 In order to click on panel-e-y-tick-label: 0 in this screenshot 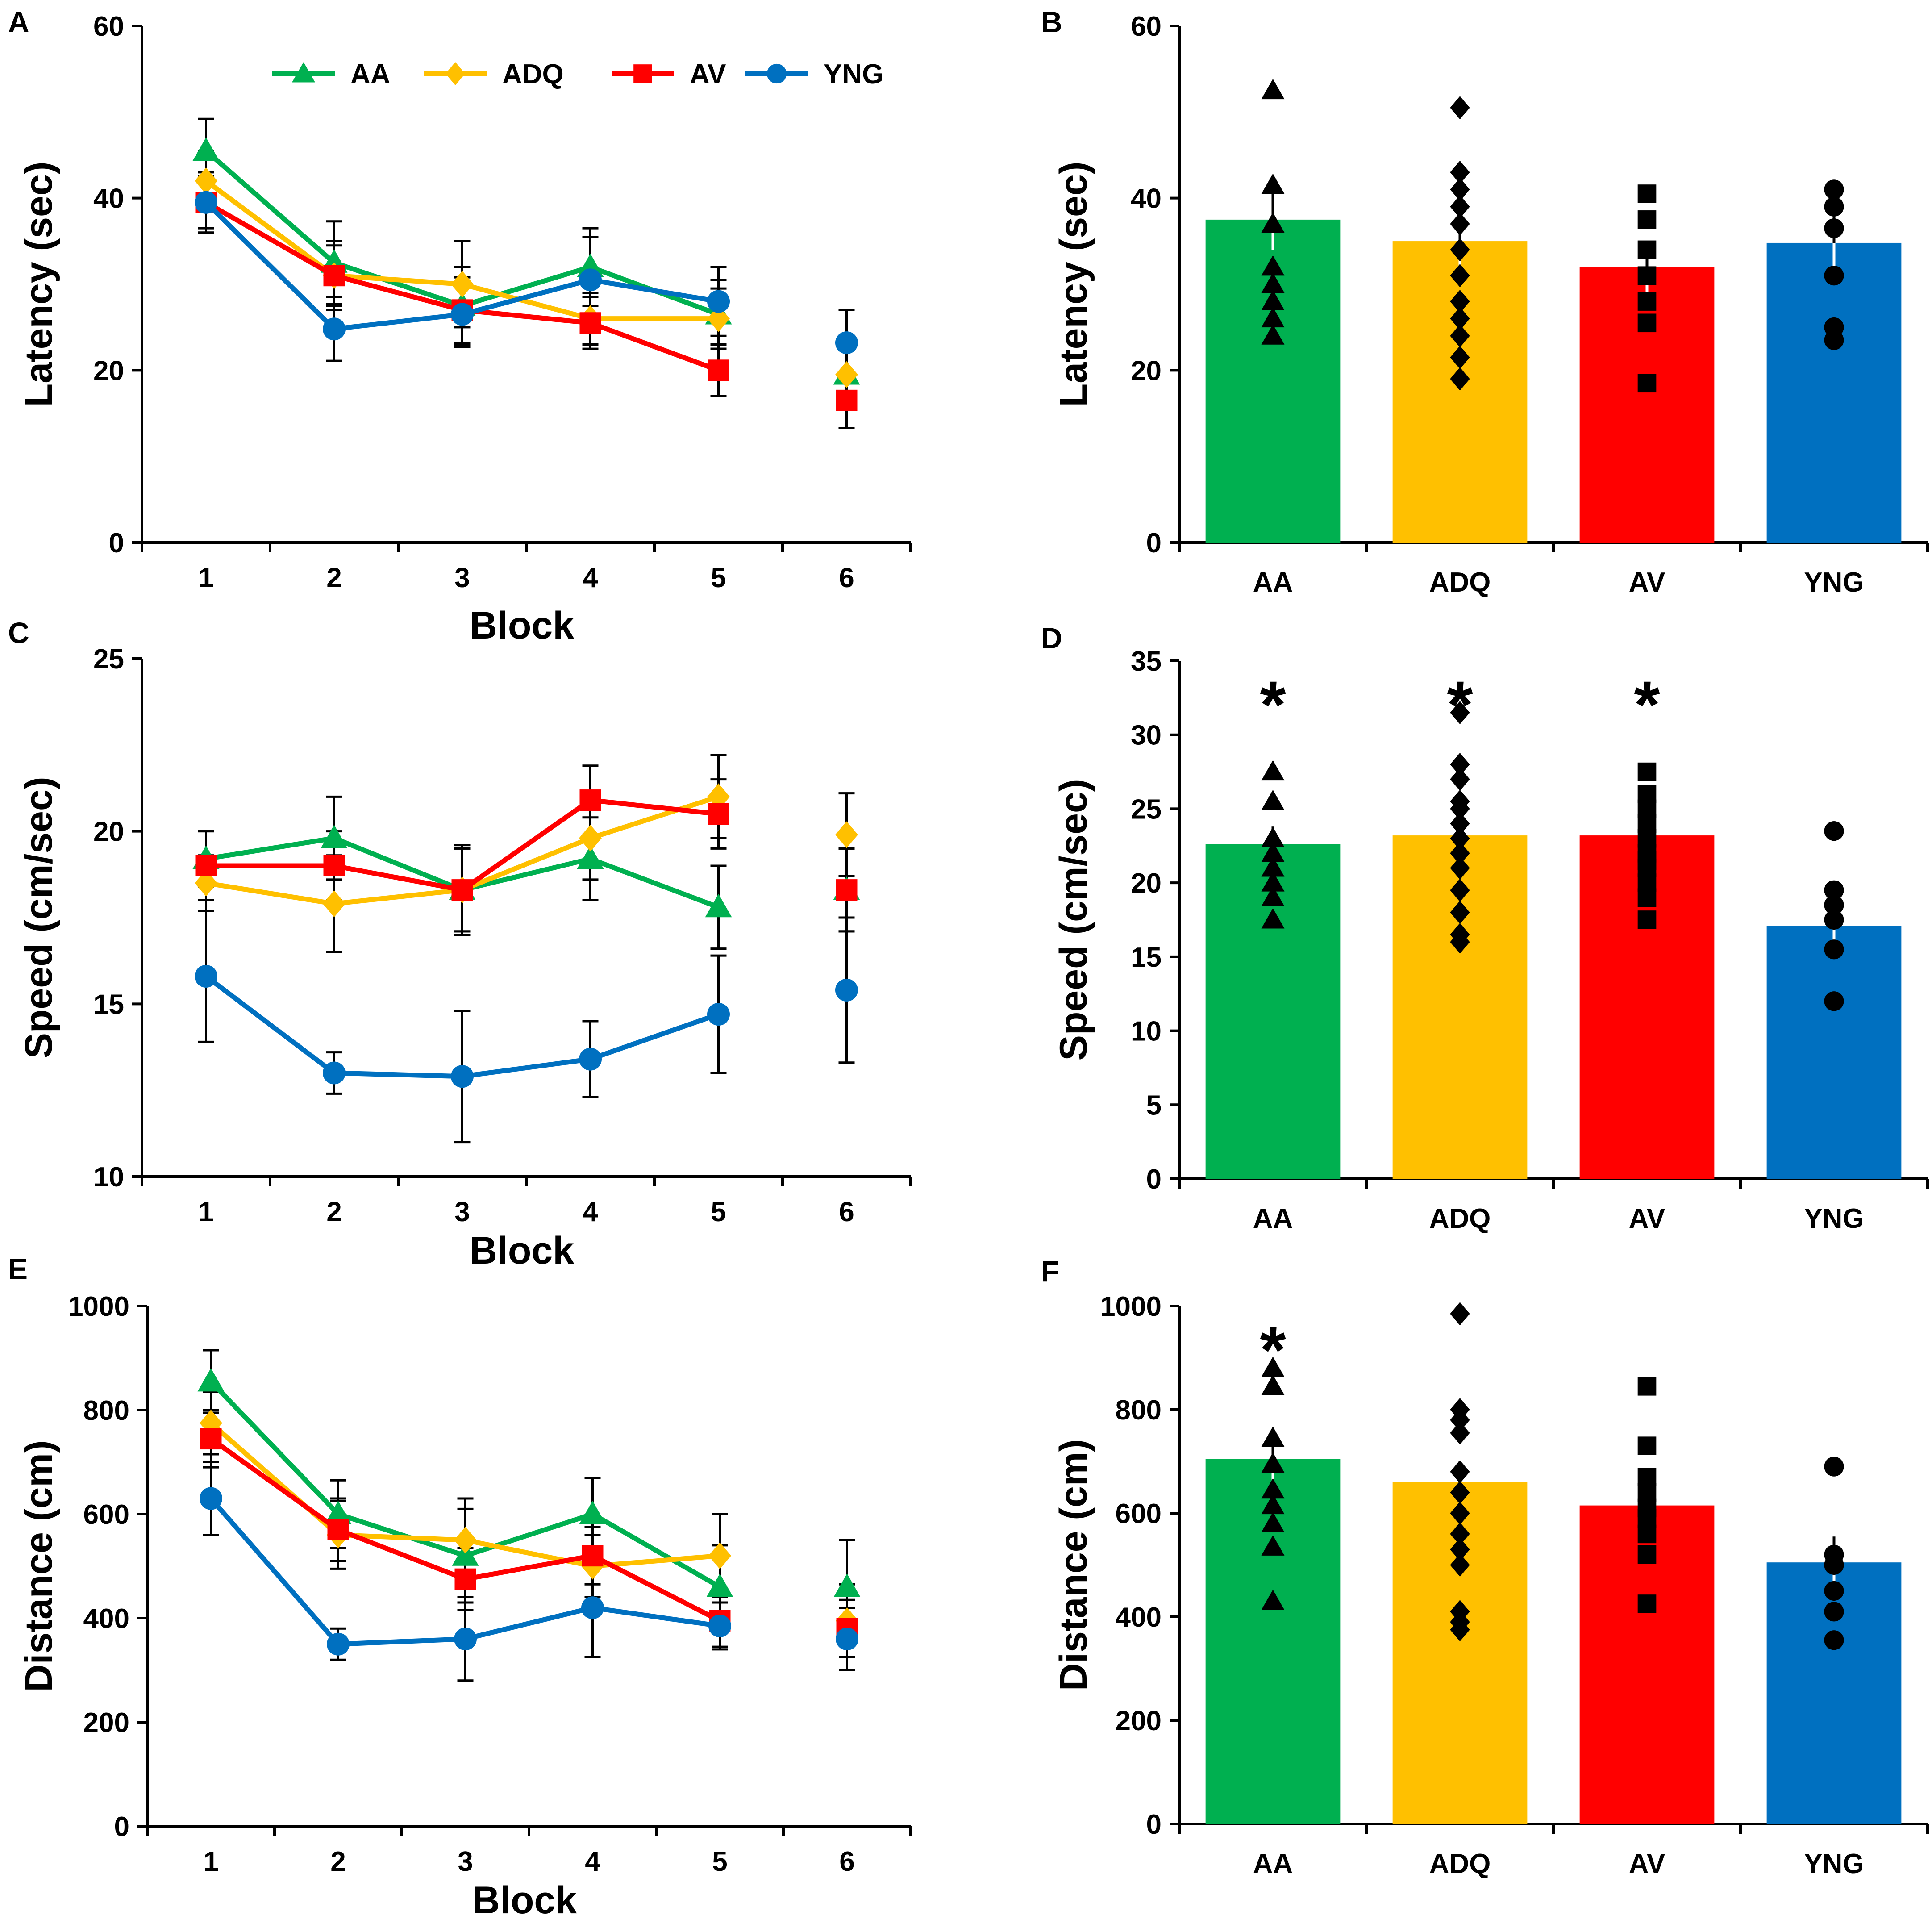, I will do `click(121, 1826)`.